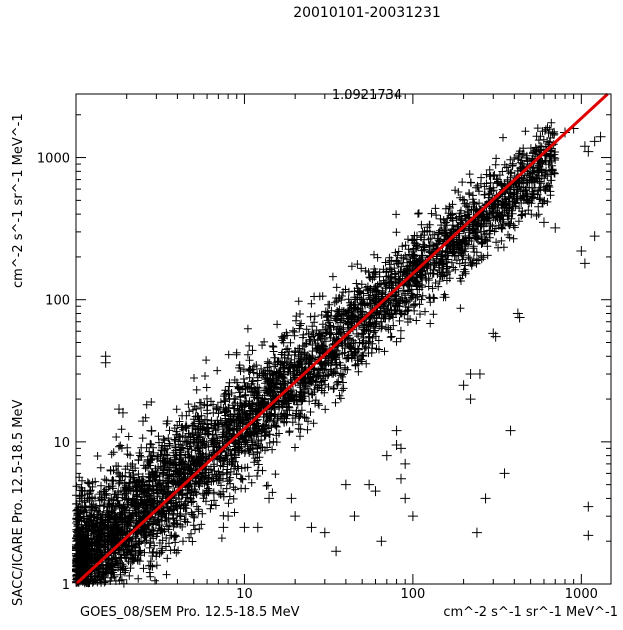  What do you see at coordinates (367, 95) in the screenshot?
I see `chart-subtitle: 1.0921734` at bounding box center [367, 95].